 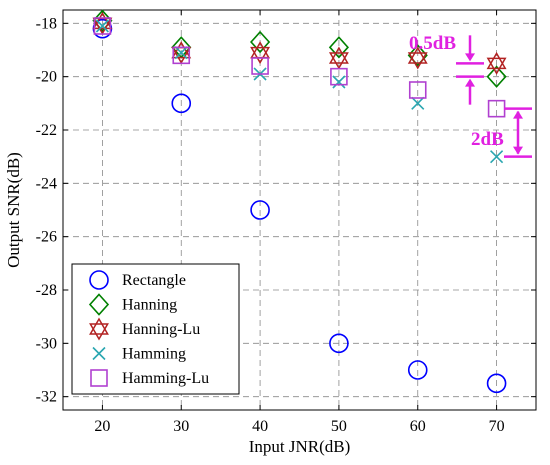 What do you see at coordinates (418, 426) in the screenshot?
I see `x-tick-label: 60` at bounding box center [418, 426].